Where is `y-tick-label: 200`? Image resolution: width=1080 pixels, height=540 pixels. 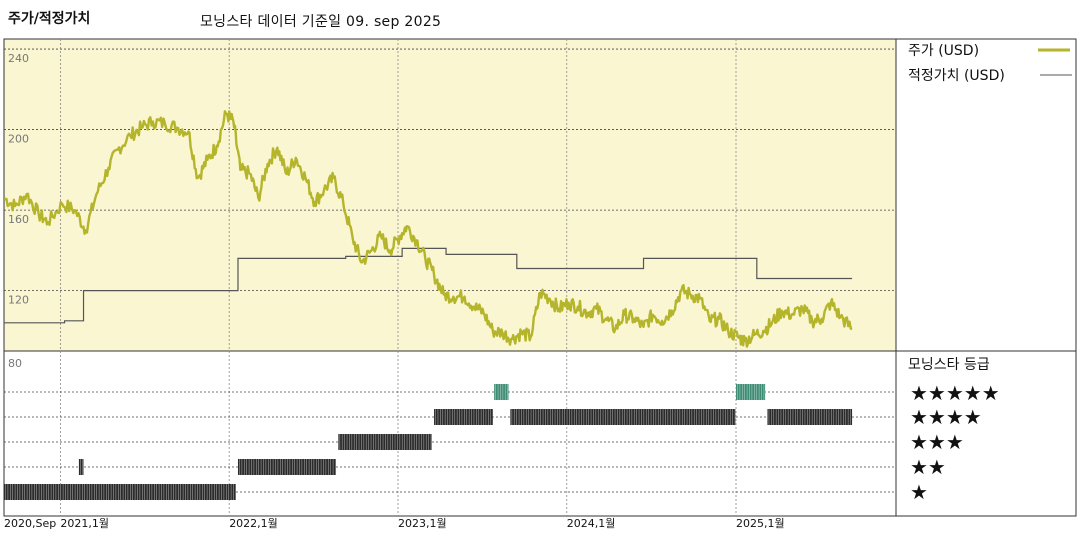 y-tick-label: 200 is located at coordinates (18, 139).